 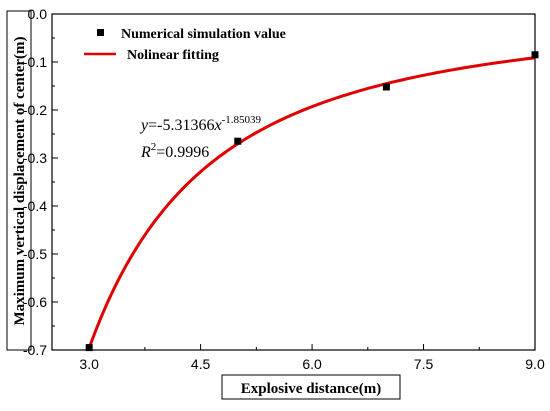 I want to click on eq-y: y, so click(x=144, y=125).